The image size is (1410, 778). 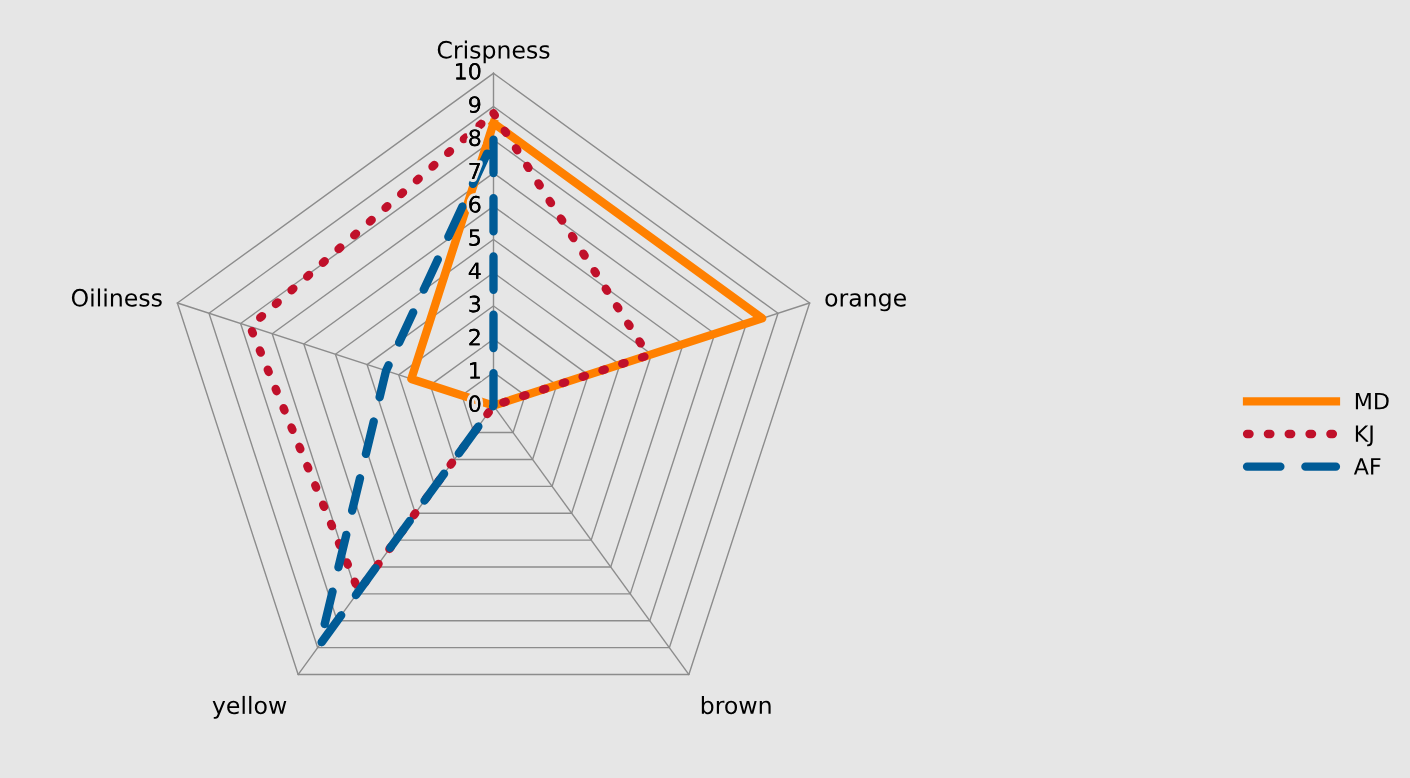 What do you see at coordinates (736, 705) in the screenshot?
I see `spoke-label: brown` at bounding box center [736, 705].